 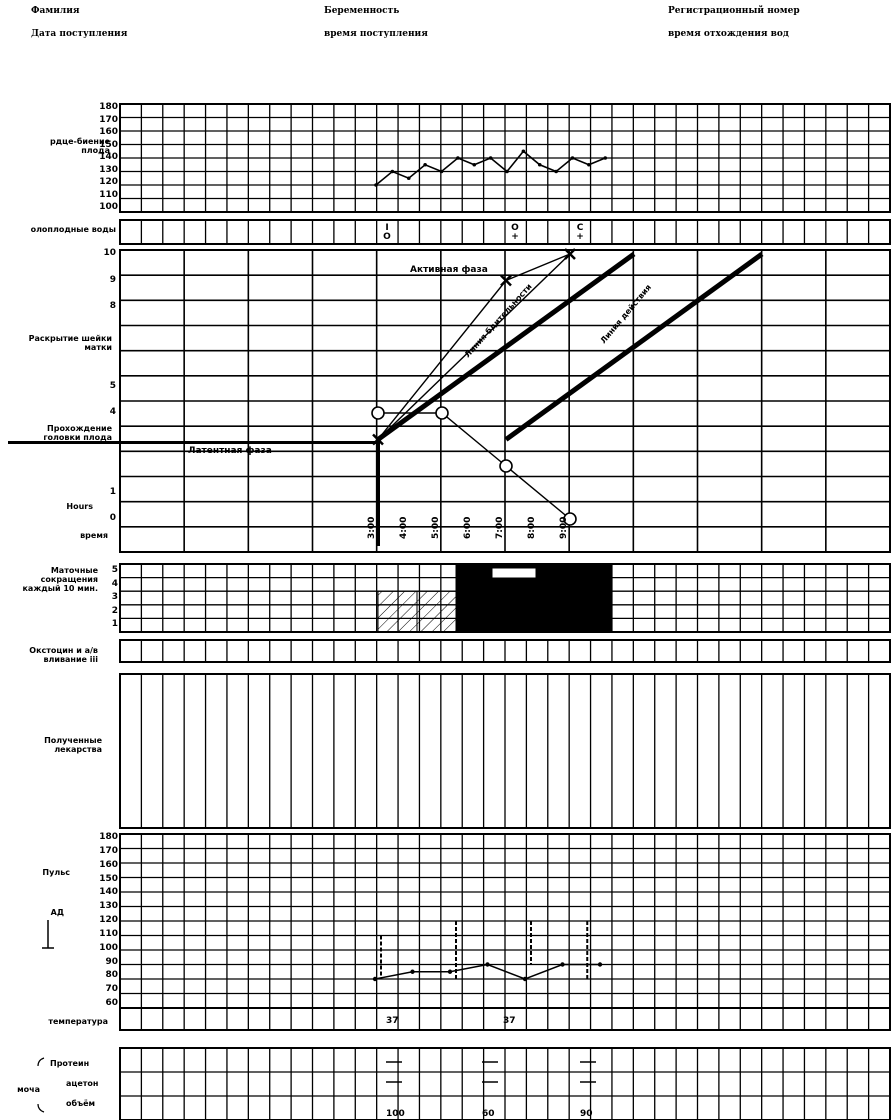 What do you see at coordinates (386, 228) in the screenshot?
I see `amniotic-mark-line: I` at bounding box center [386, 228].